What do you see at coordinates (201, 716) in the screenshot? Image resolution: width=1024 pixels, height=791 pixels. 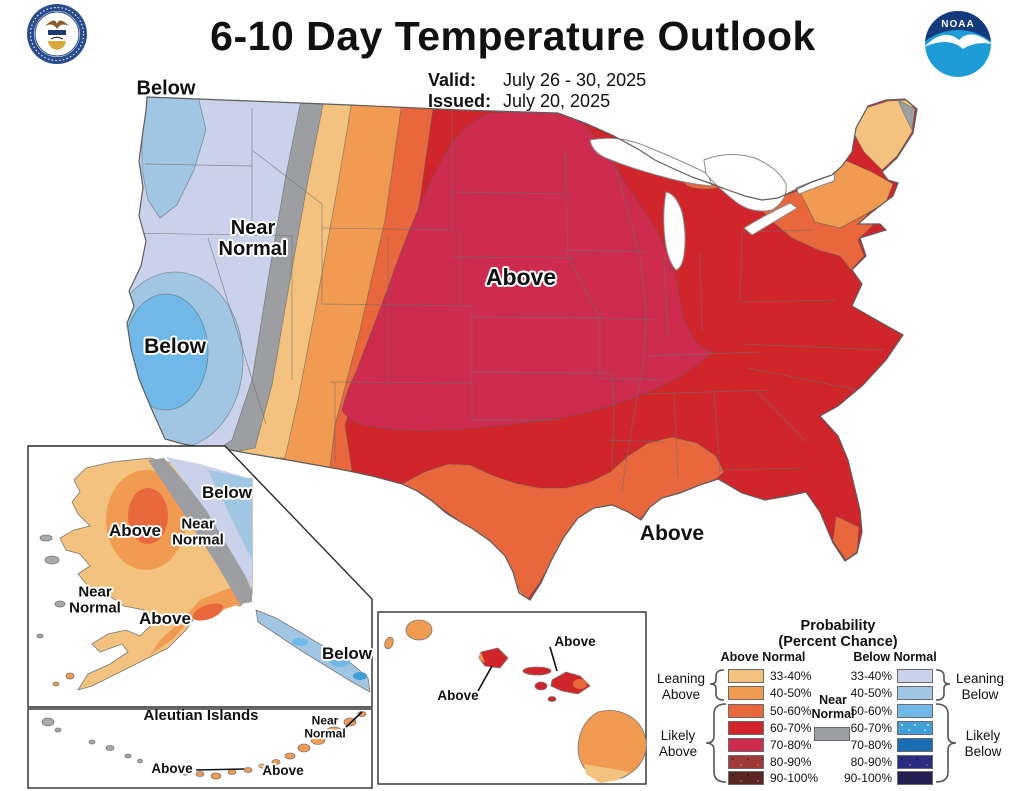 I see `aleutian-inset-title: Aleutian Islands` at bounding box center [201, 716].